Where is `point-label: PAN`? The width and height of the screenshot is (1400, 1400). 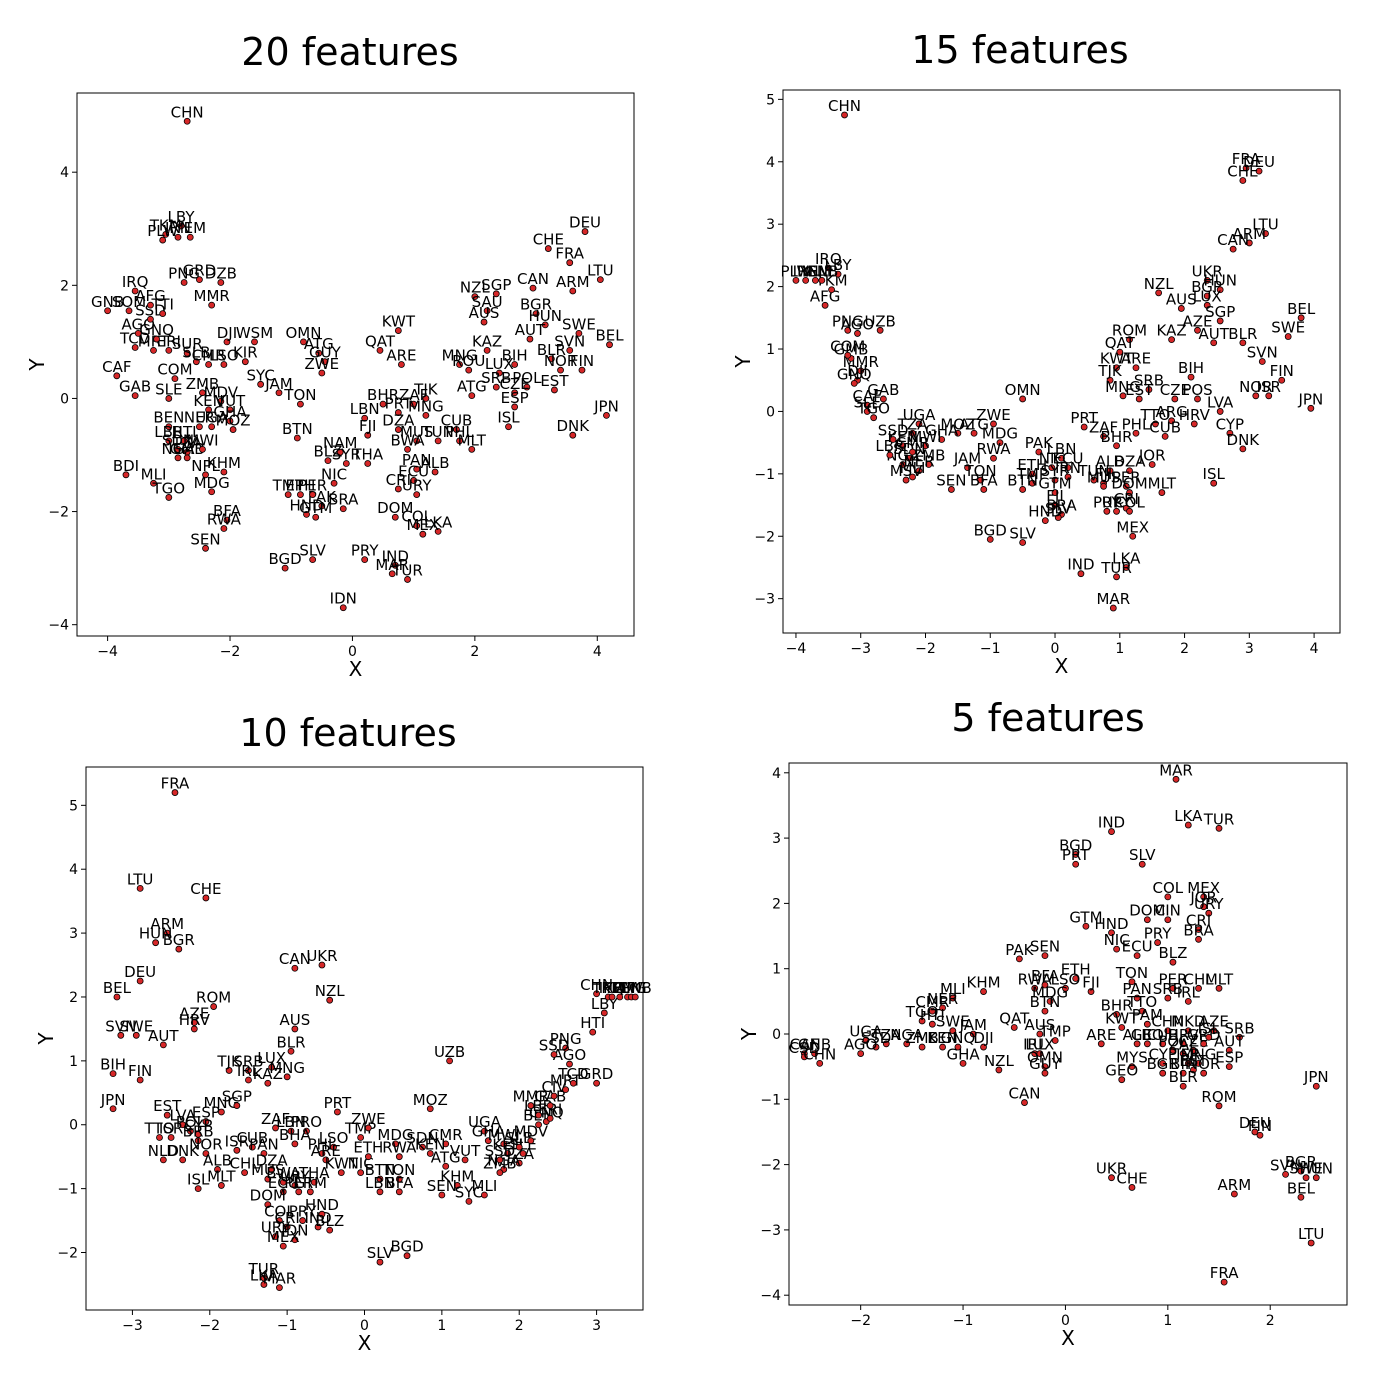
point-label: PAN is located at coordinates (1137, 989).